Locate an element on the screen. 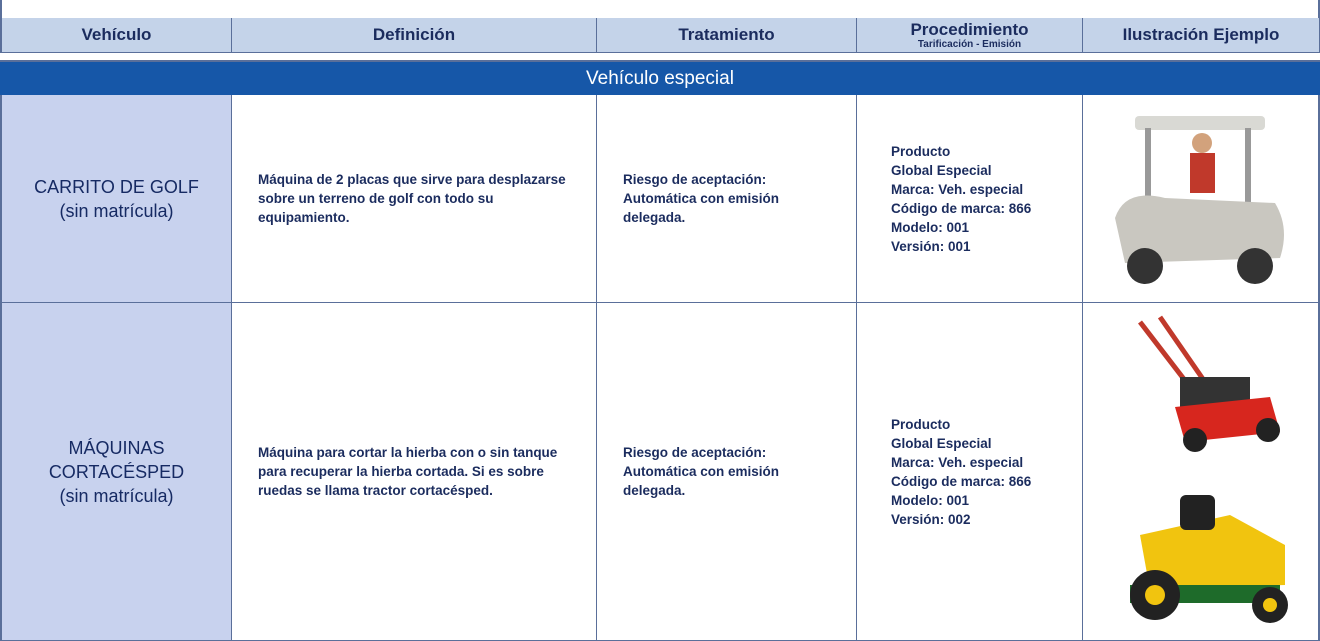 The width and height of the screenshot is (1320, 641). header-label: Tratamiento is located at coordinates (726, 34).